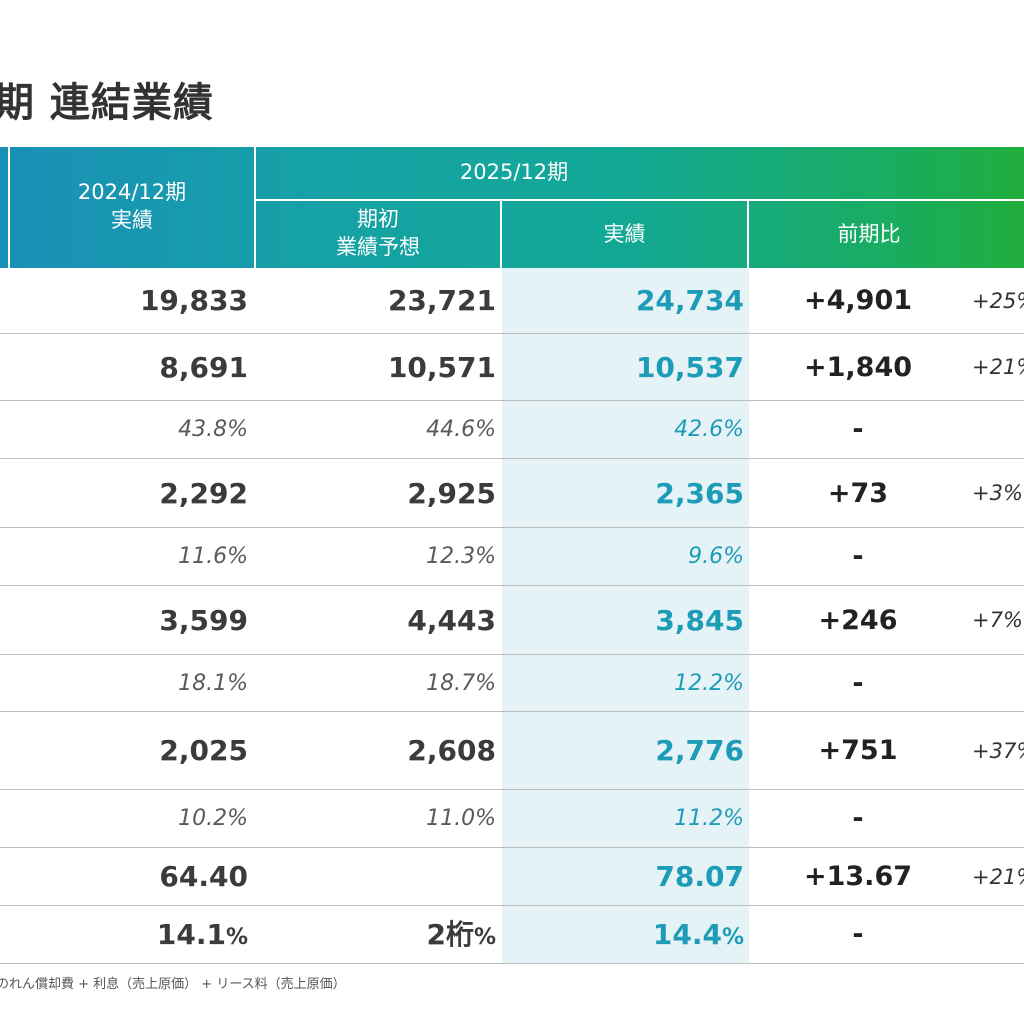 Image resolution: width=1024 pixels, height=1024 pixels. I want to click on rate-cell: +37%, so click(998, 751).